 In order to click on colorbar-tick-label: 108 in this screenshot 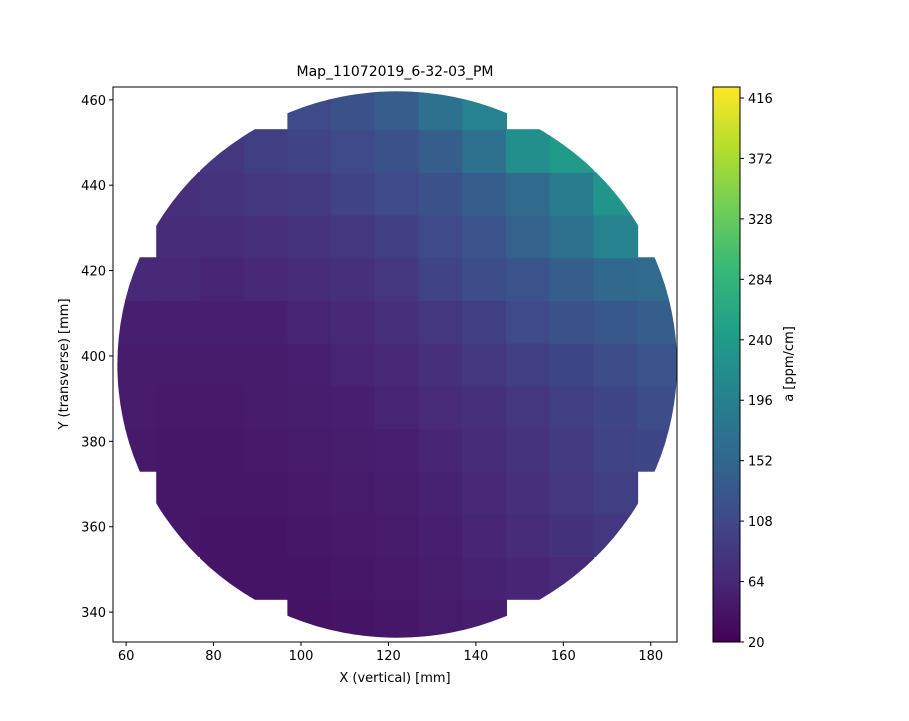, I will do `click(760, 522)`.